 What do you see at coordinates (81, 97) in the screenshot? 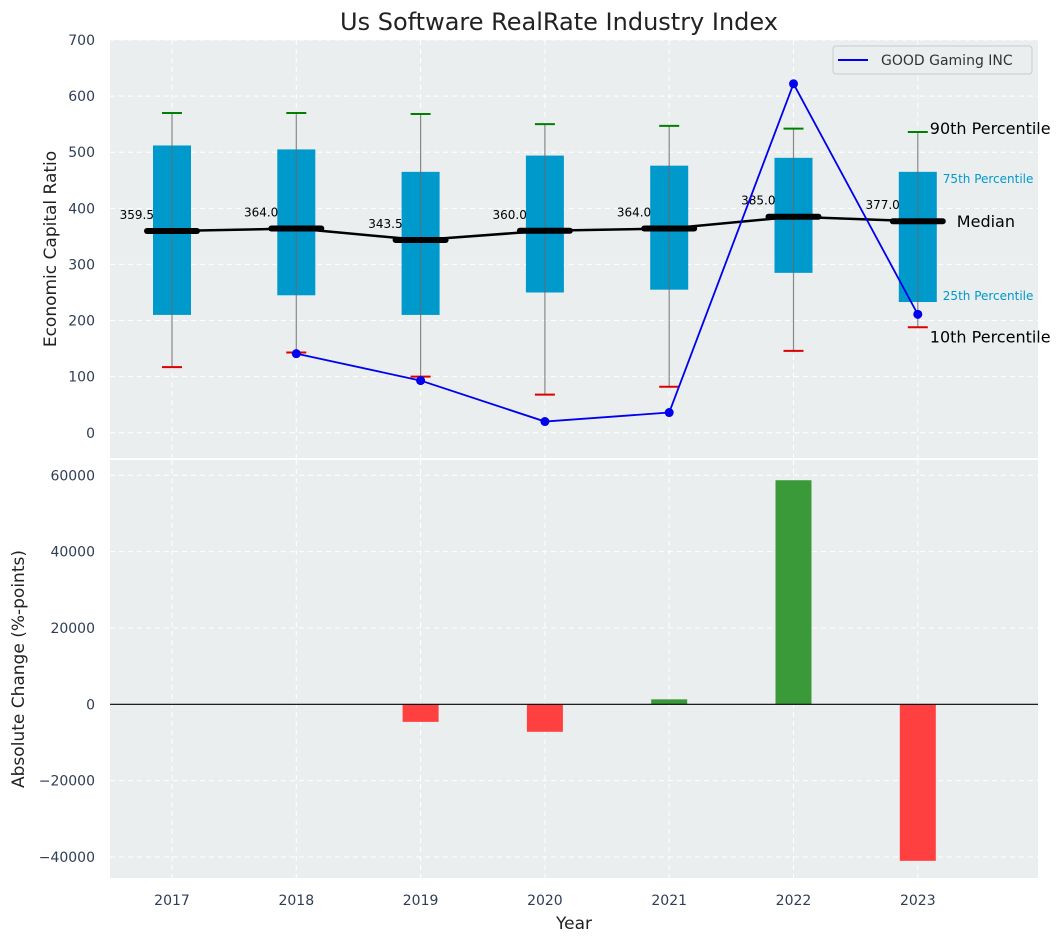
I see `top-y-tick-label: 600` at bounding box center [81, 97].